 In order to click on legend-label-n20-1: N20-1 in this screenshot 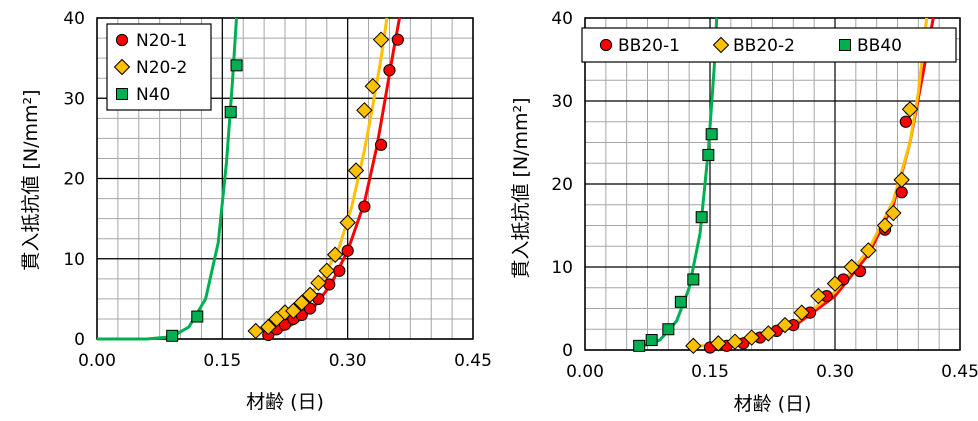, I will do `click(161, 41)`.